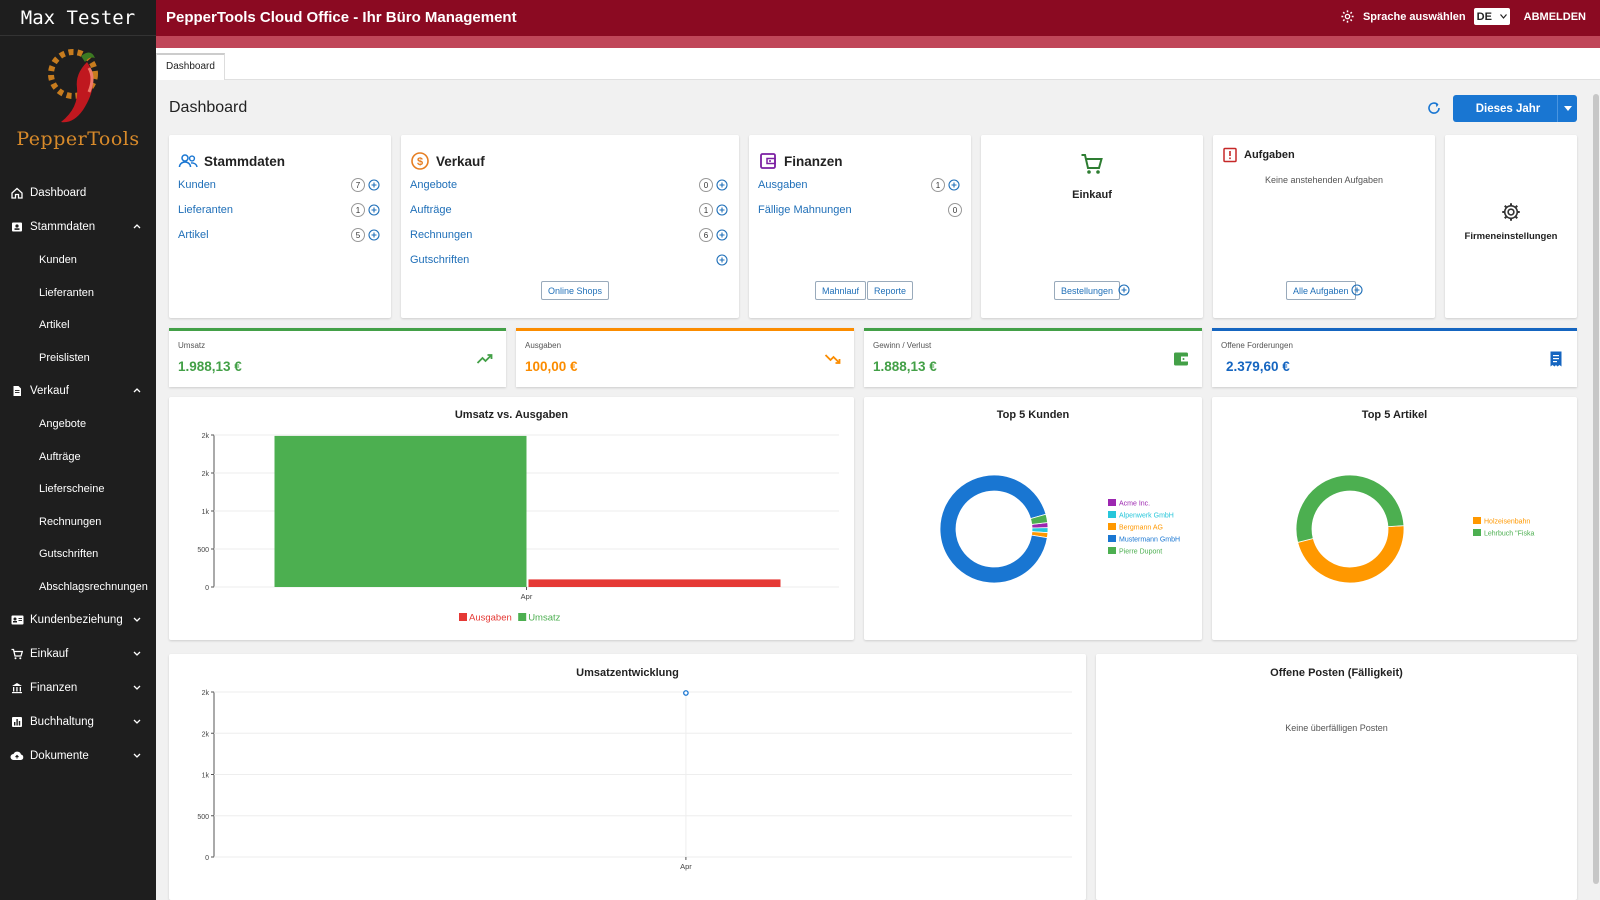 The image size is (1600, 900). I want to click on logout-button: ABMELDEN, so click(1554, 16).